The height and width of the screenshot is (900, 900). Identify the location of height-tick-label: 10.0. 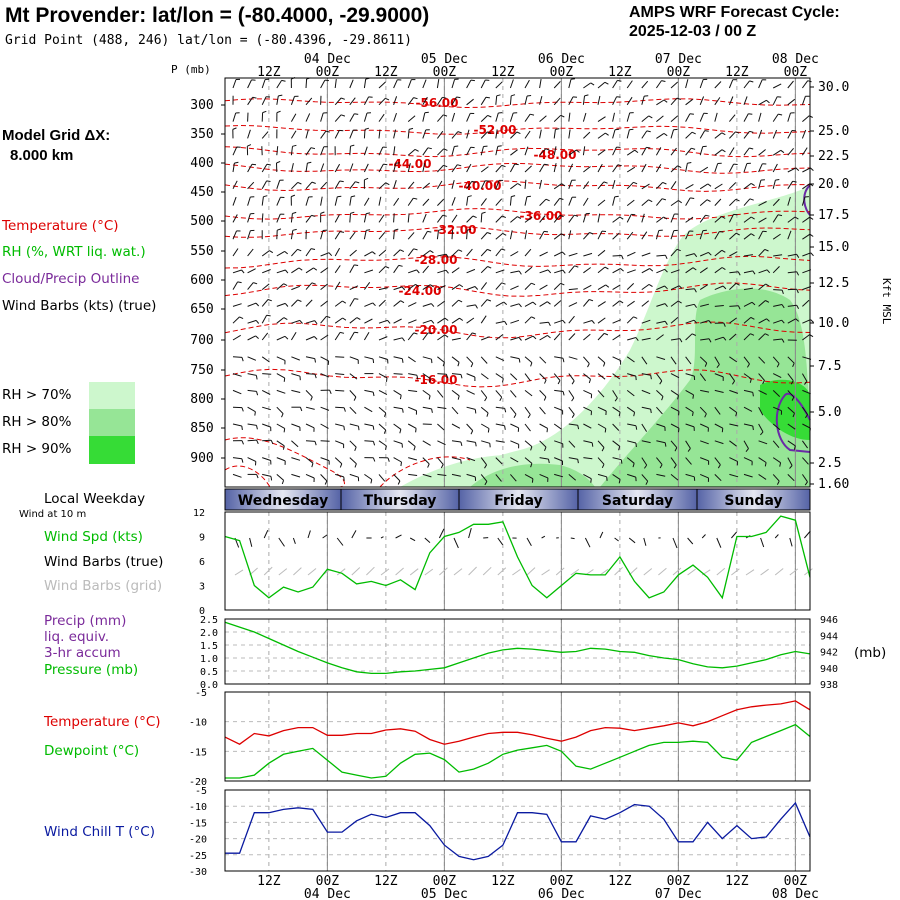
(833, 323).